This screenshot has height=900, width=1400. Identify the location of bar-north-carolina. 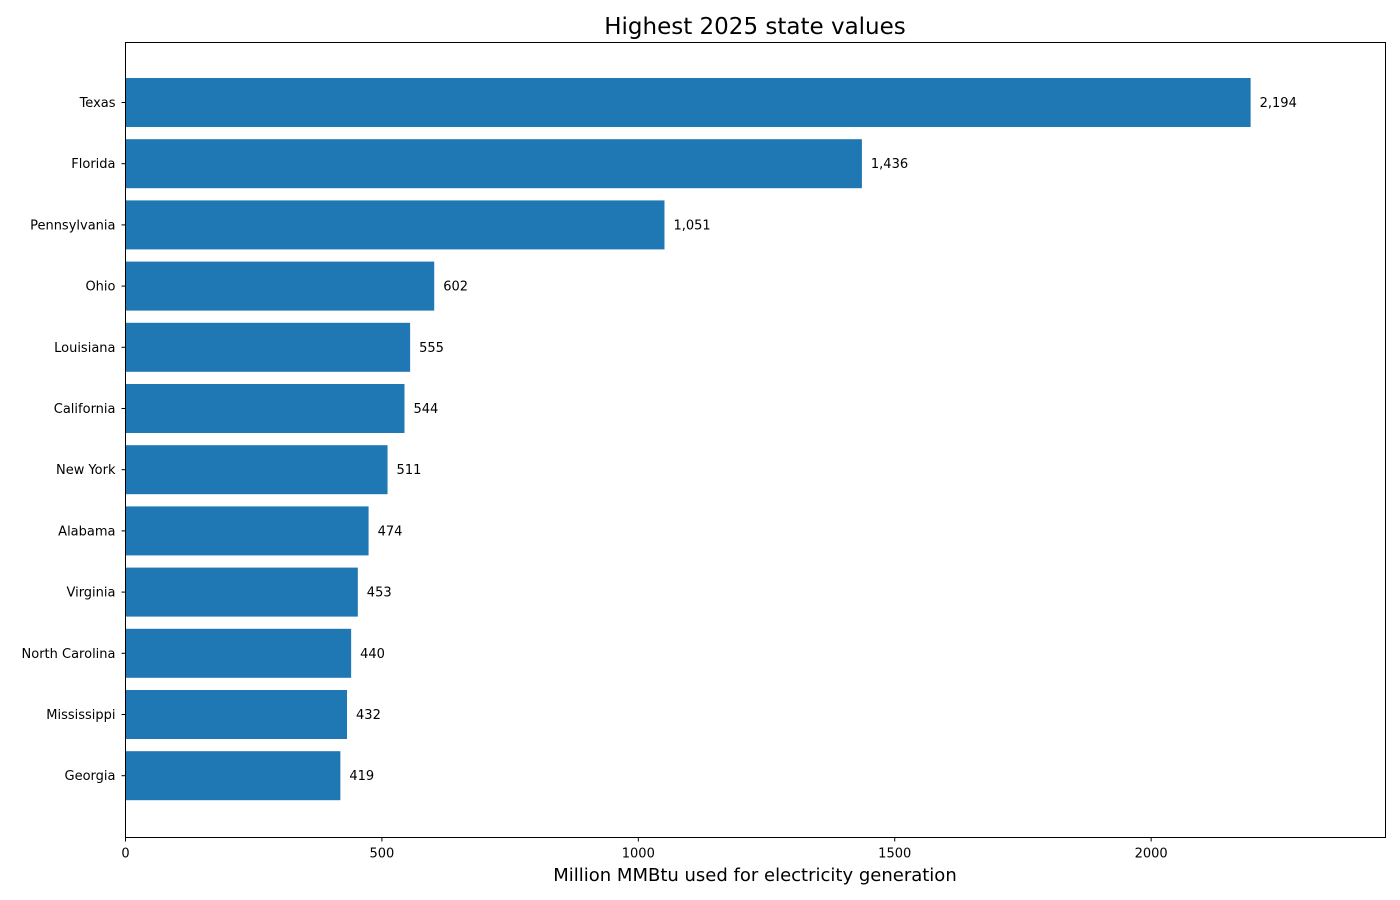
(238, 653).